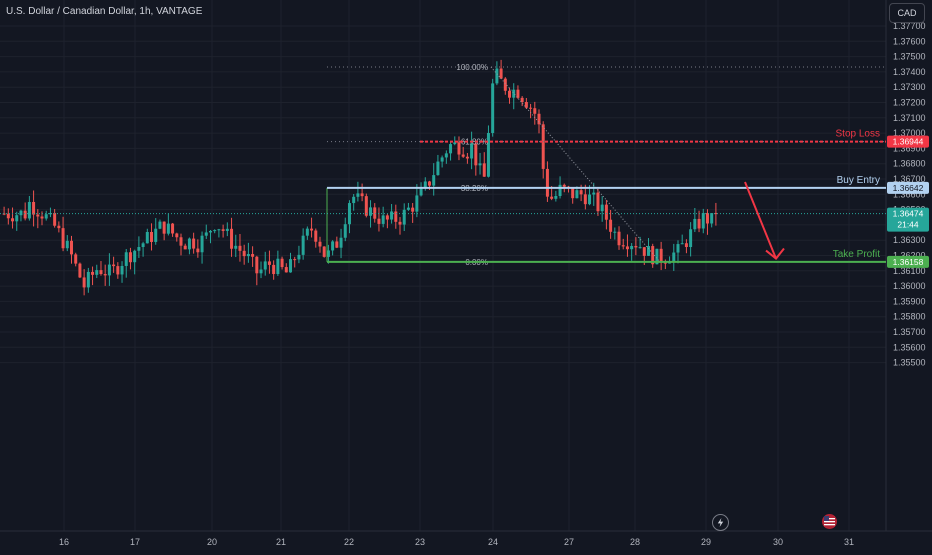  I want to click on current-price-label: 1.36474, so click(908, 214).